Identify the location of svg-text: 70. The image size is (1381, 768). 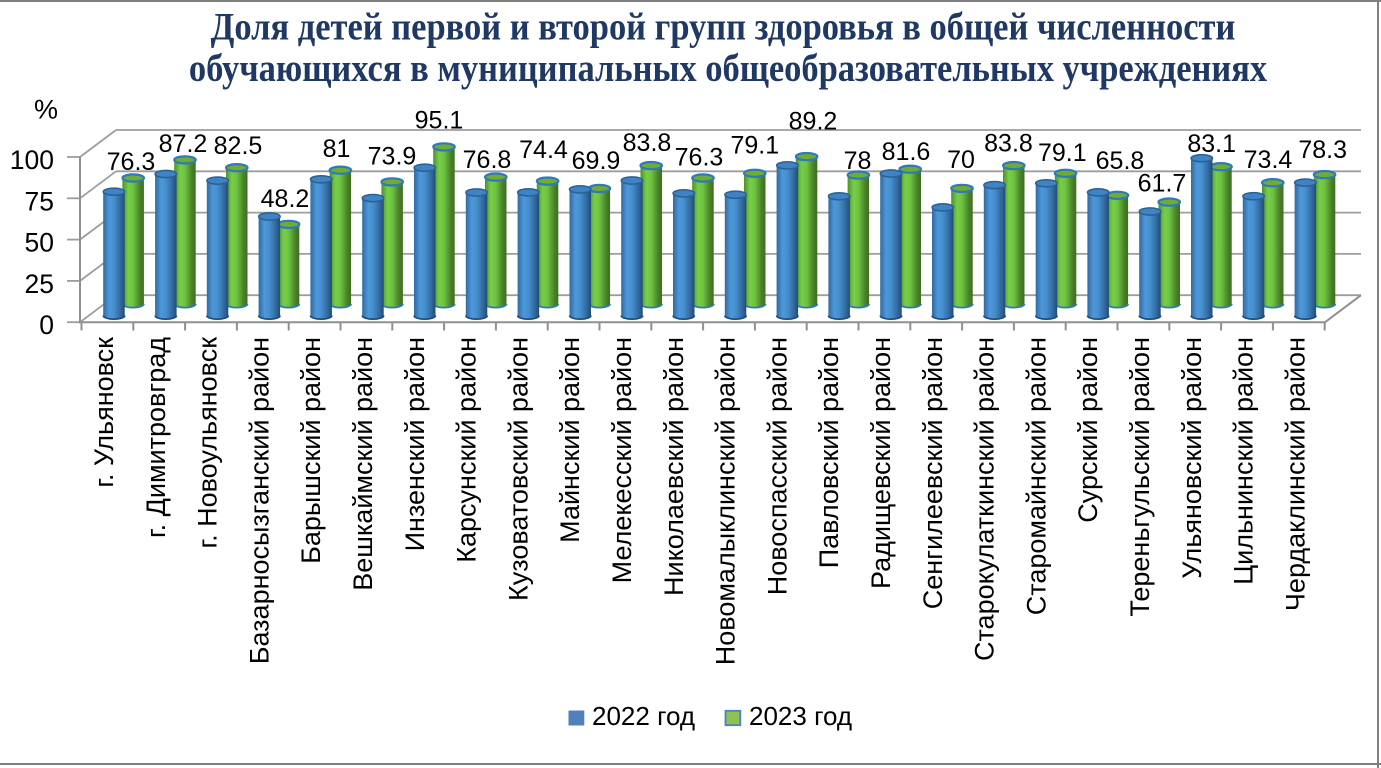
(961, 160).